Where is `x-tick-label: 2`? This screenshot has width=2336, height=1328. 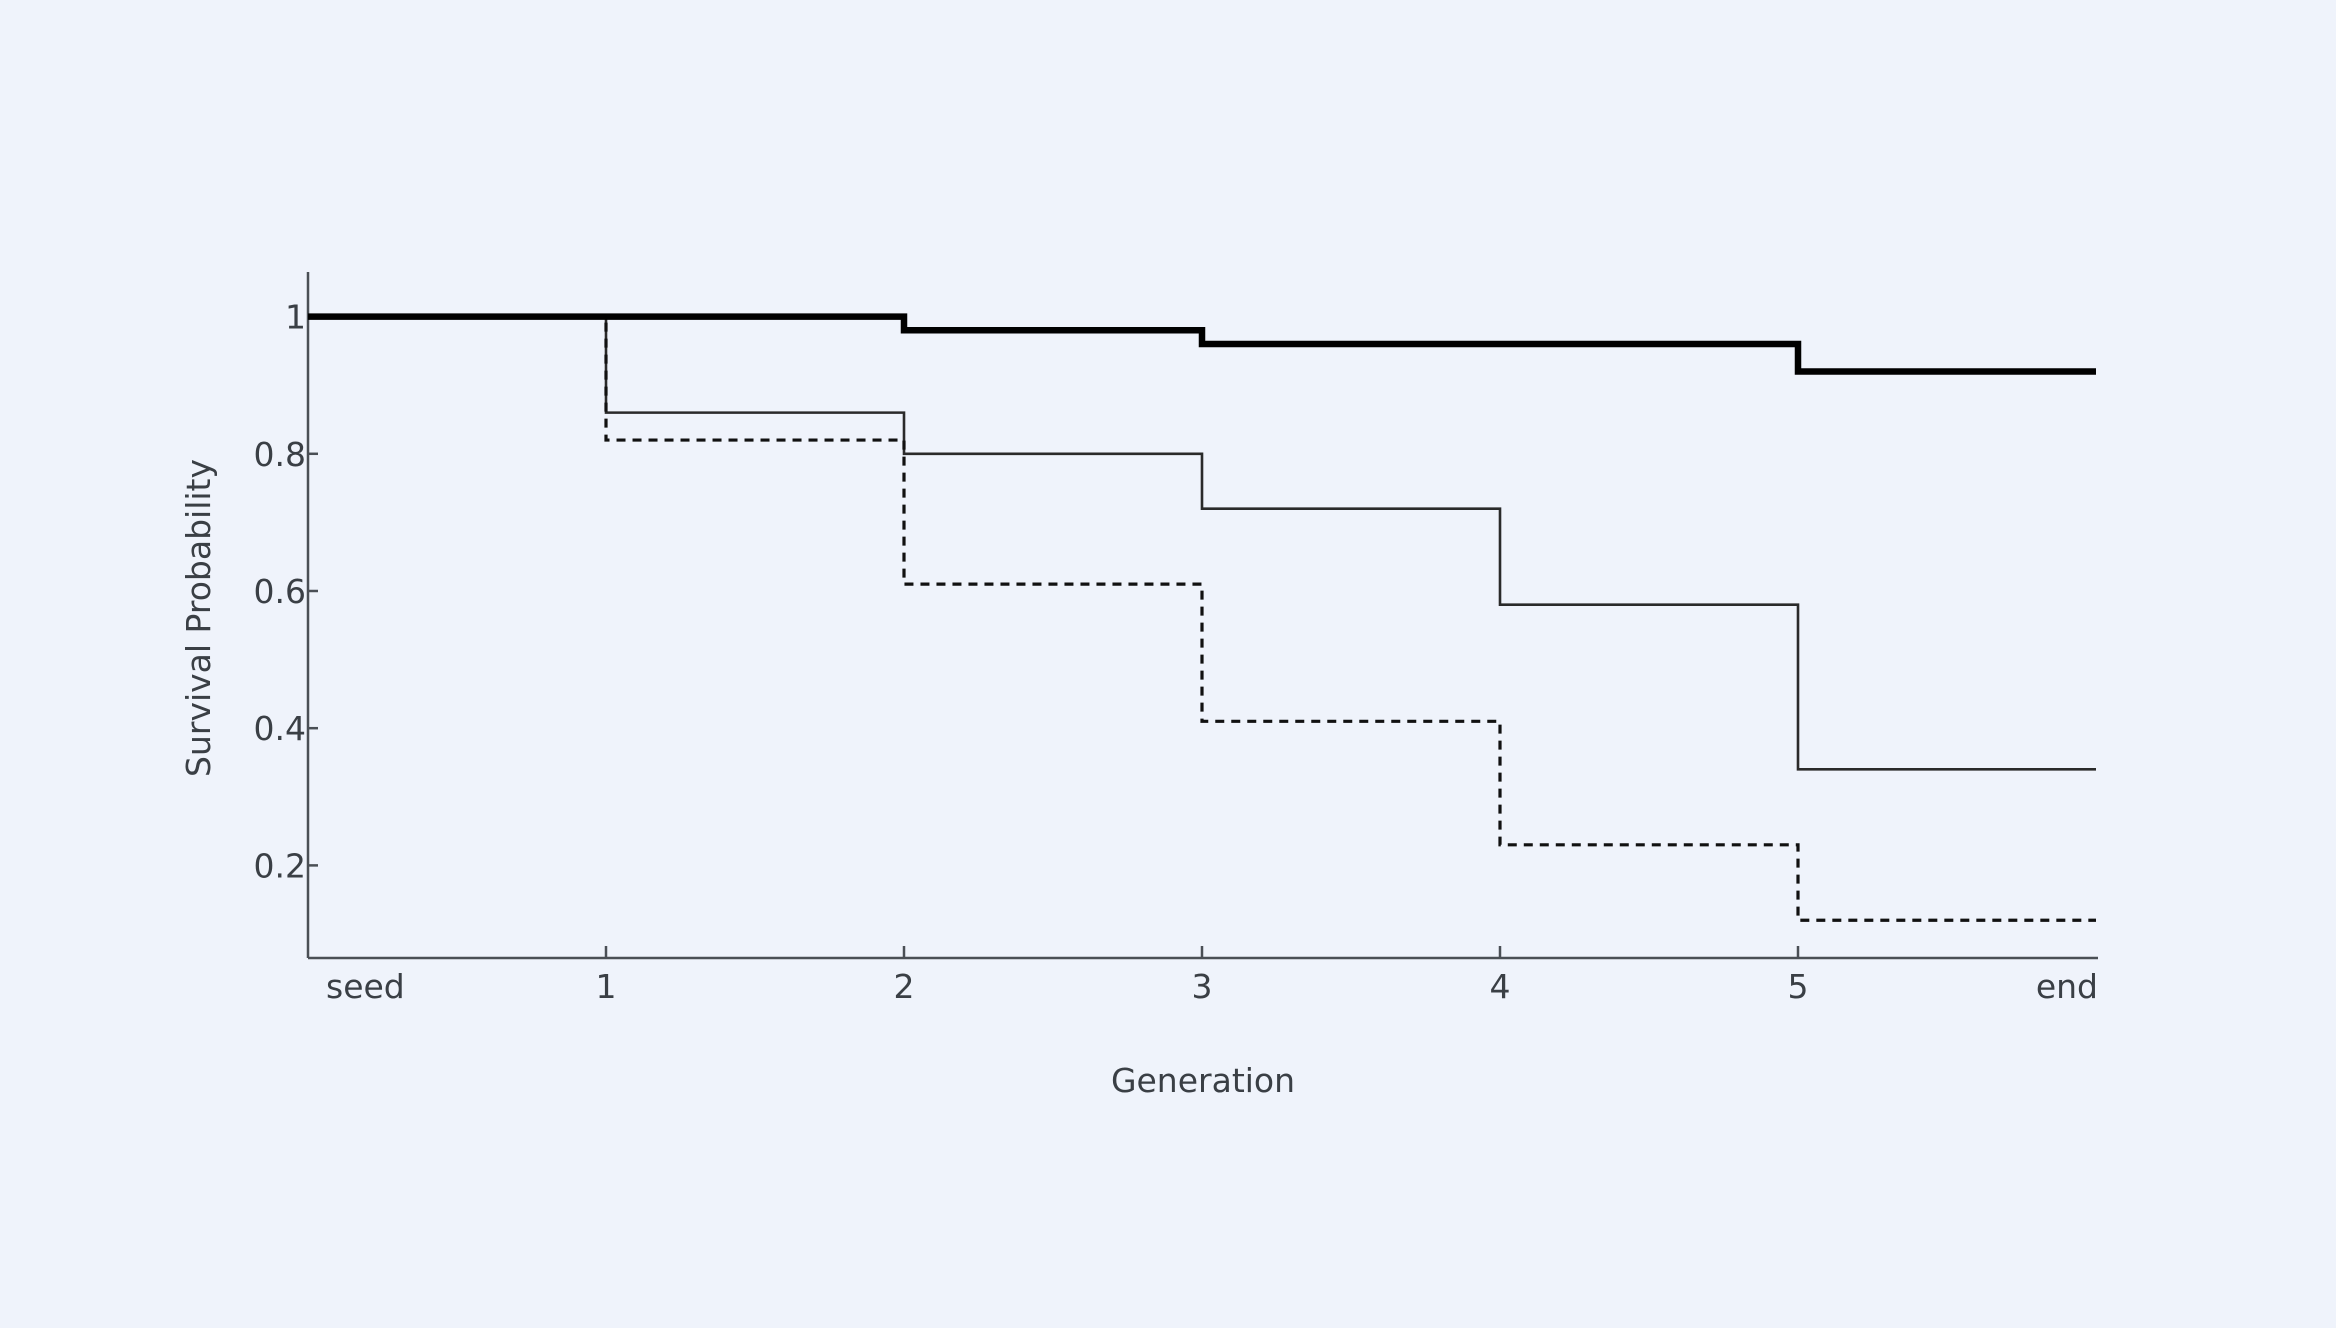 x-tick-label: 2 is located at coordinates (904, 986).